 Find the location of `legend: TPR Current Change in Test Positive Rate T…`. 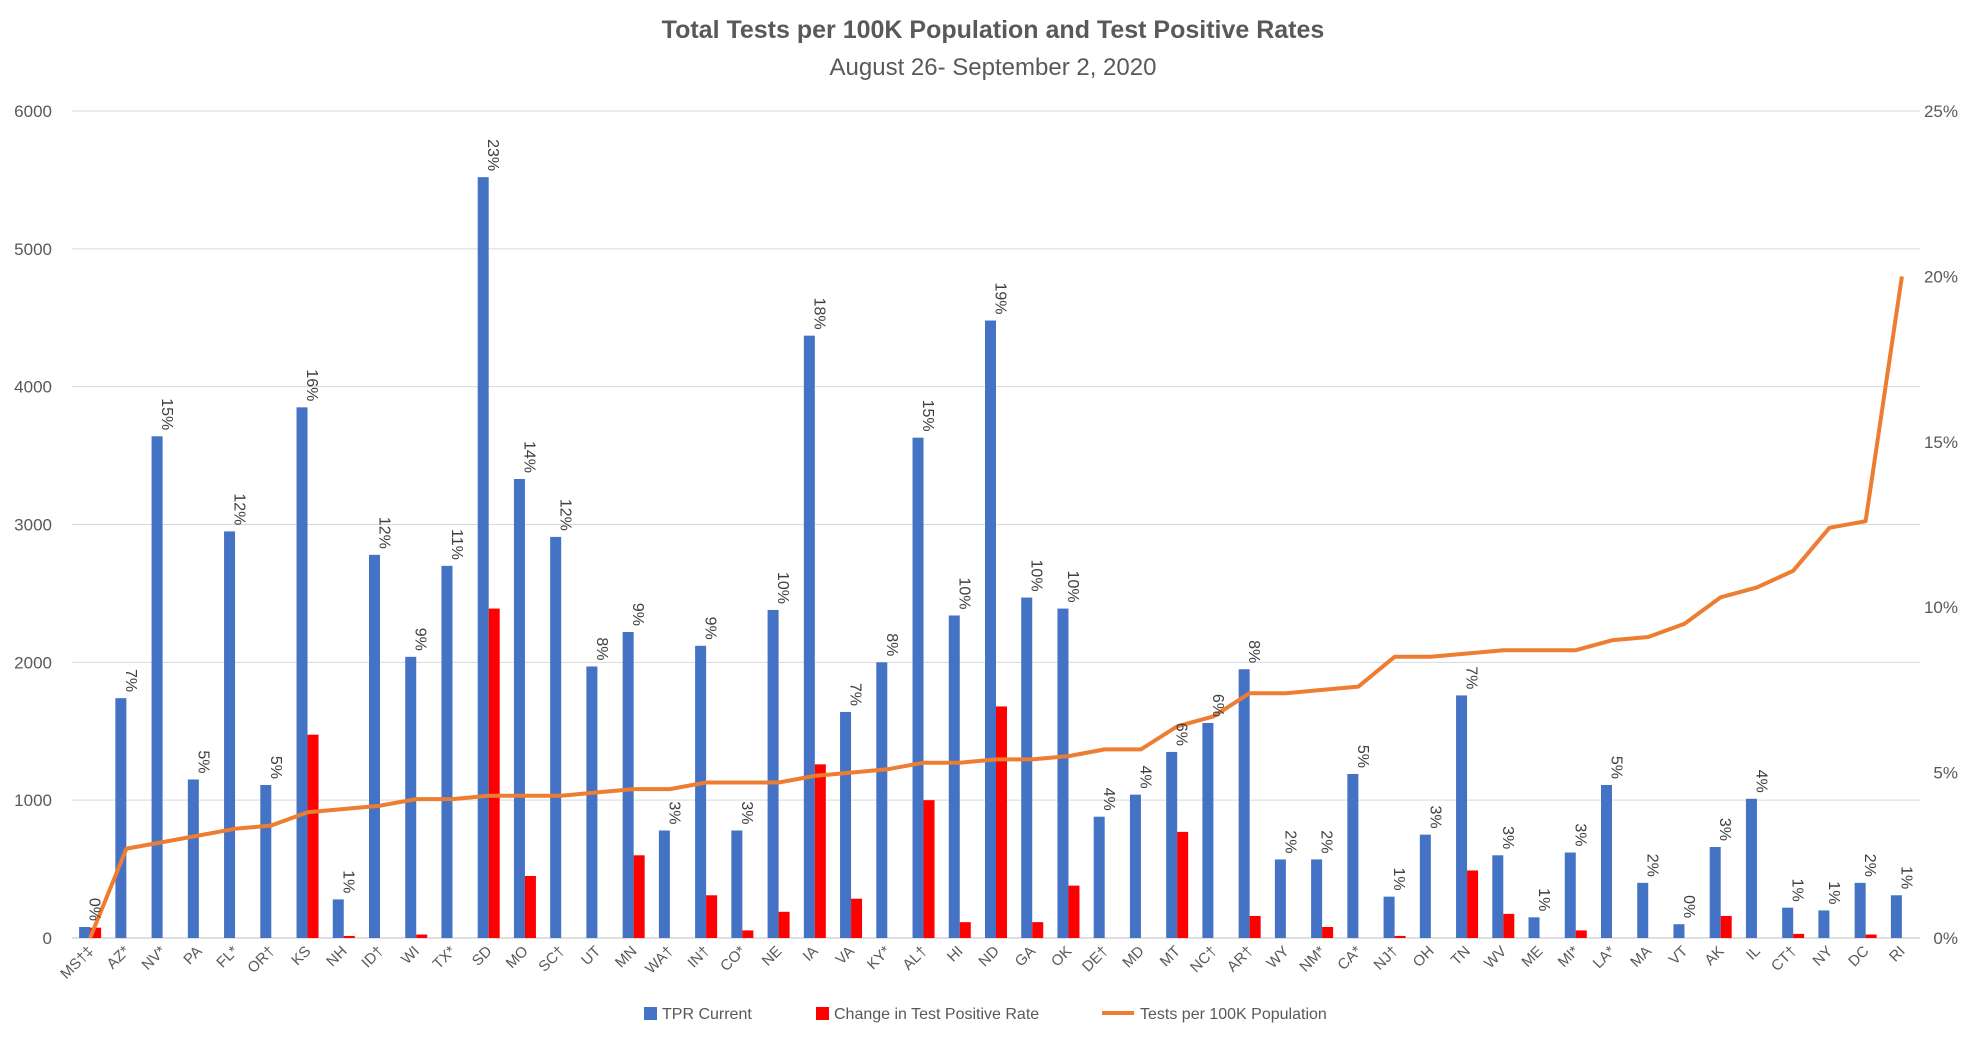

legend: TPR Current Change in Test Positive Rate T… is located at coordinates (985, 1014).